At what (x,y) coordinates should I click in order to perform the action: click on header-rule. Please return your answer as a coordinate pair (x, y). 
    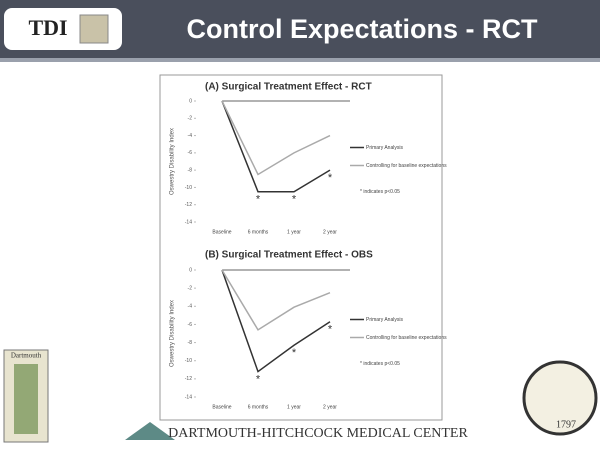
    Looking at the image, I should click on (300, 60).